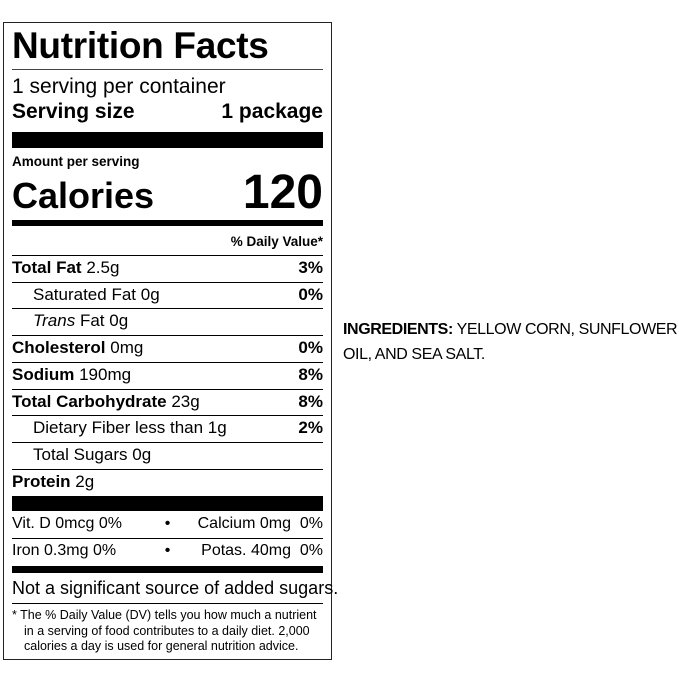 This screenshot has width=679, height=679. Describe the element at coordinates (310, 267) in the screenshot. I see `nutrient-daily-value: 3%` at that location.